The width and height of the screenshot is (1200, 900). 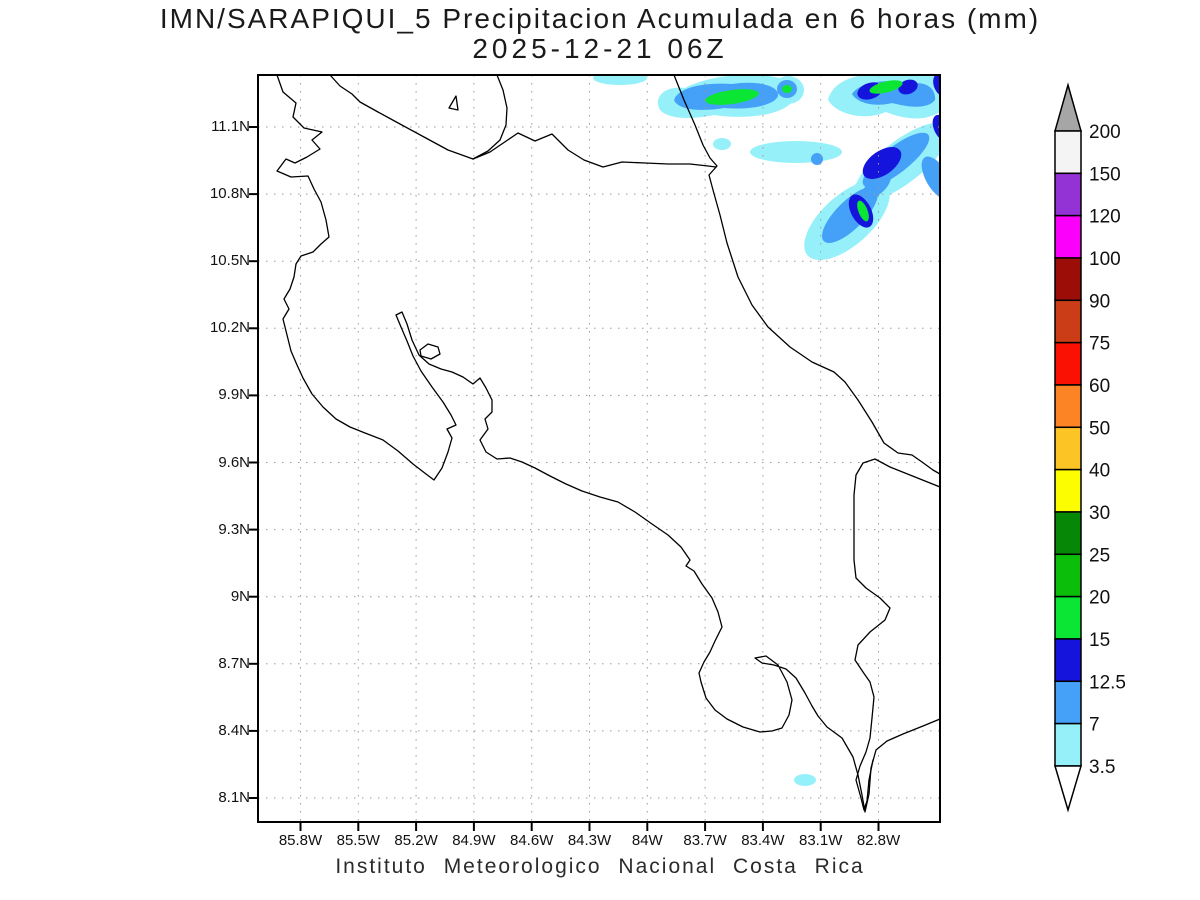 I want to click on colorbar-level-label: 3.5, so click(x=1102, y=767).